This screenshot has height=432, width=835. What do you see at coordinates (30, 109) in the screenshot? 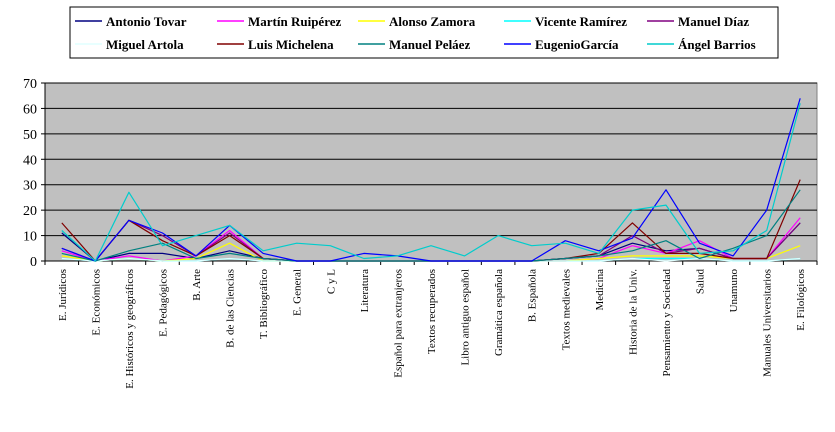
I see `y-tick-label: 60` at bounding box center [30, 109].